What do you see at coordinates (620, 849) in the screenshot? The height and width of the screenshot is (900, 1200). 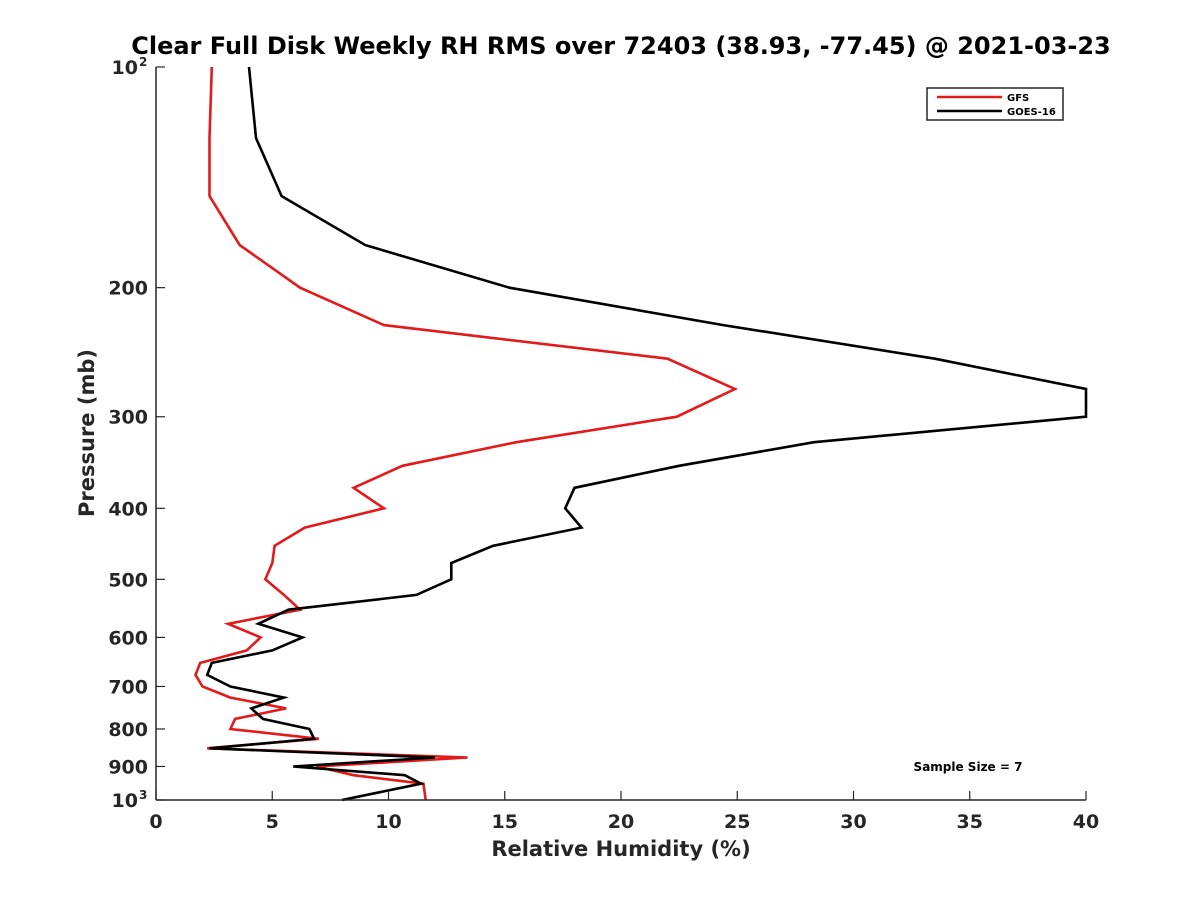 I see `x-axis-label: Relative Humidity (%)` at bounding box center [620, 849].